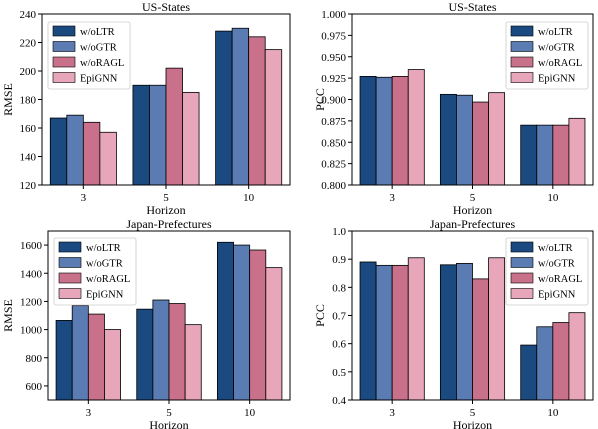 Image resolution: width=598 pixels, height=429 pixels. Describe the element at coordinates (333, 122) in the screenshot. I see `y-tick-label: 0.875` at that location.